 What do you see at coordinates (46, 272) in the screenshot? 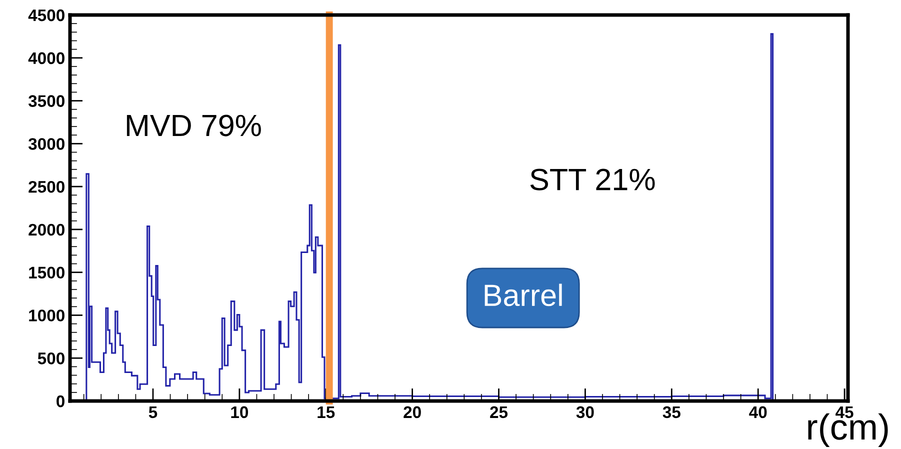
I see `y-tick-label: 1500` at bounding box center [46, 272].